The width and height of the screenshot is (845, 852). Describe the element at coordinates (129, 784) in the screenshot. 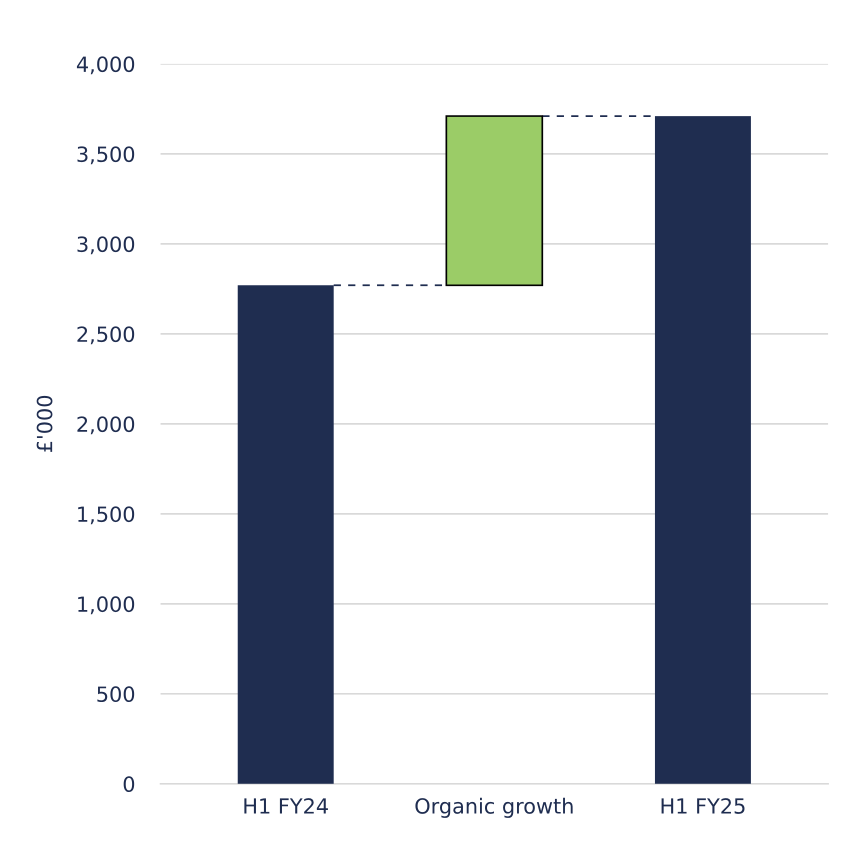

I see `y-tick-label: 0` at that location.